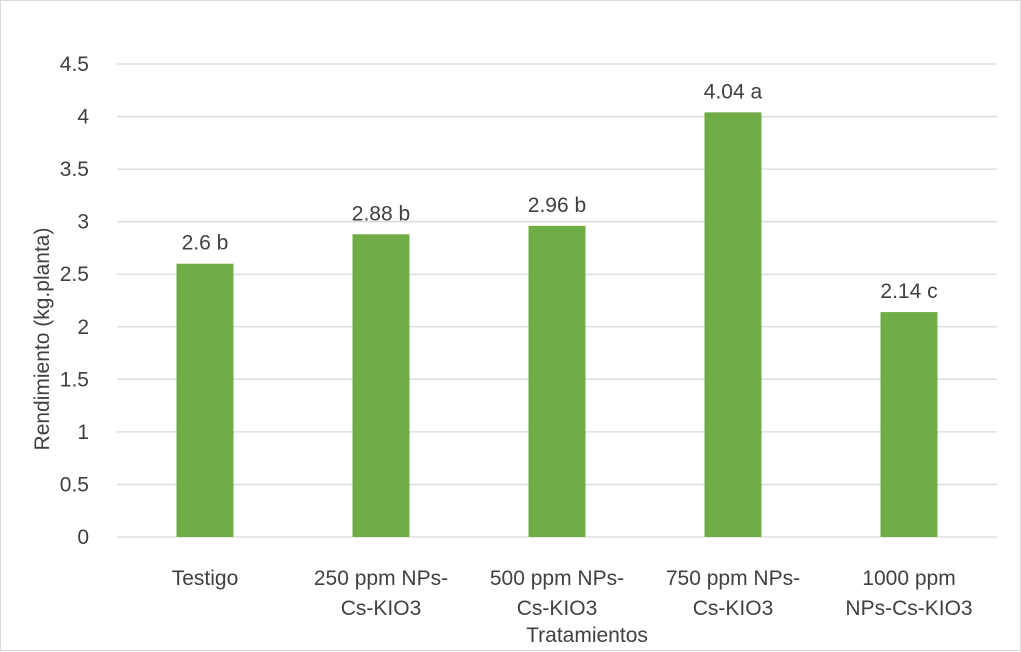 The height and width of the screenshot is (652, 1021). Describe the element at coordinates (75, 301) in the screenshot. I see `y-axis-ticks: 0 0.5 1 1.5 2 2.5 3 3.5 4 4.5` at that location.